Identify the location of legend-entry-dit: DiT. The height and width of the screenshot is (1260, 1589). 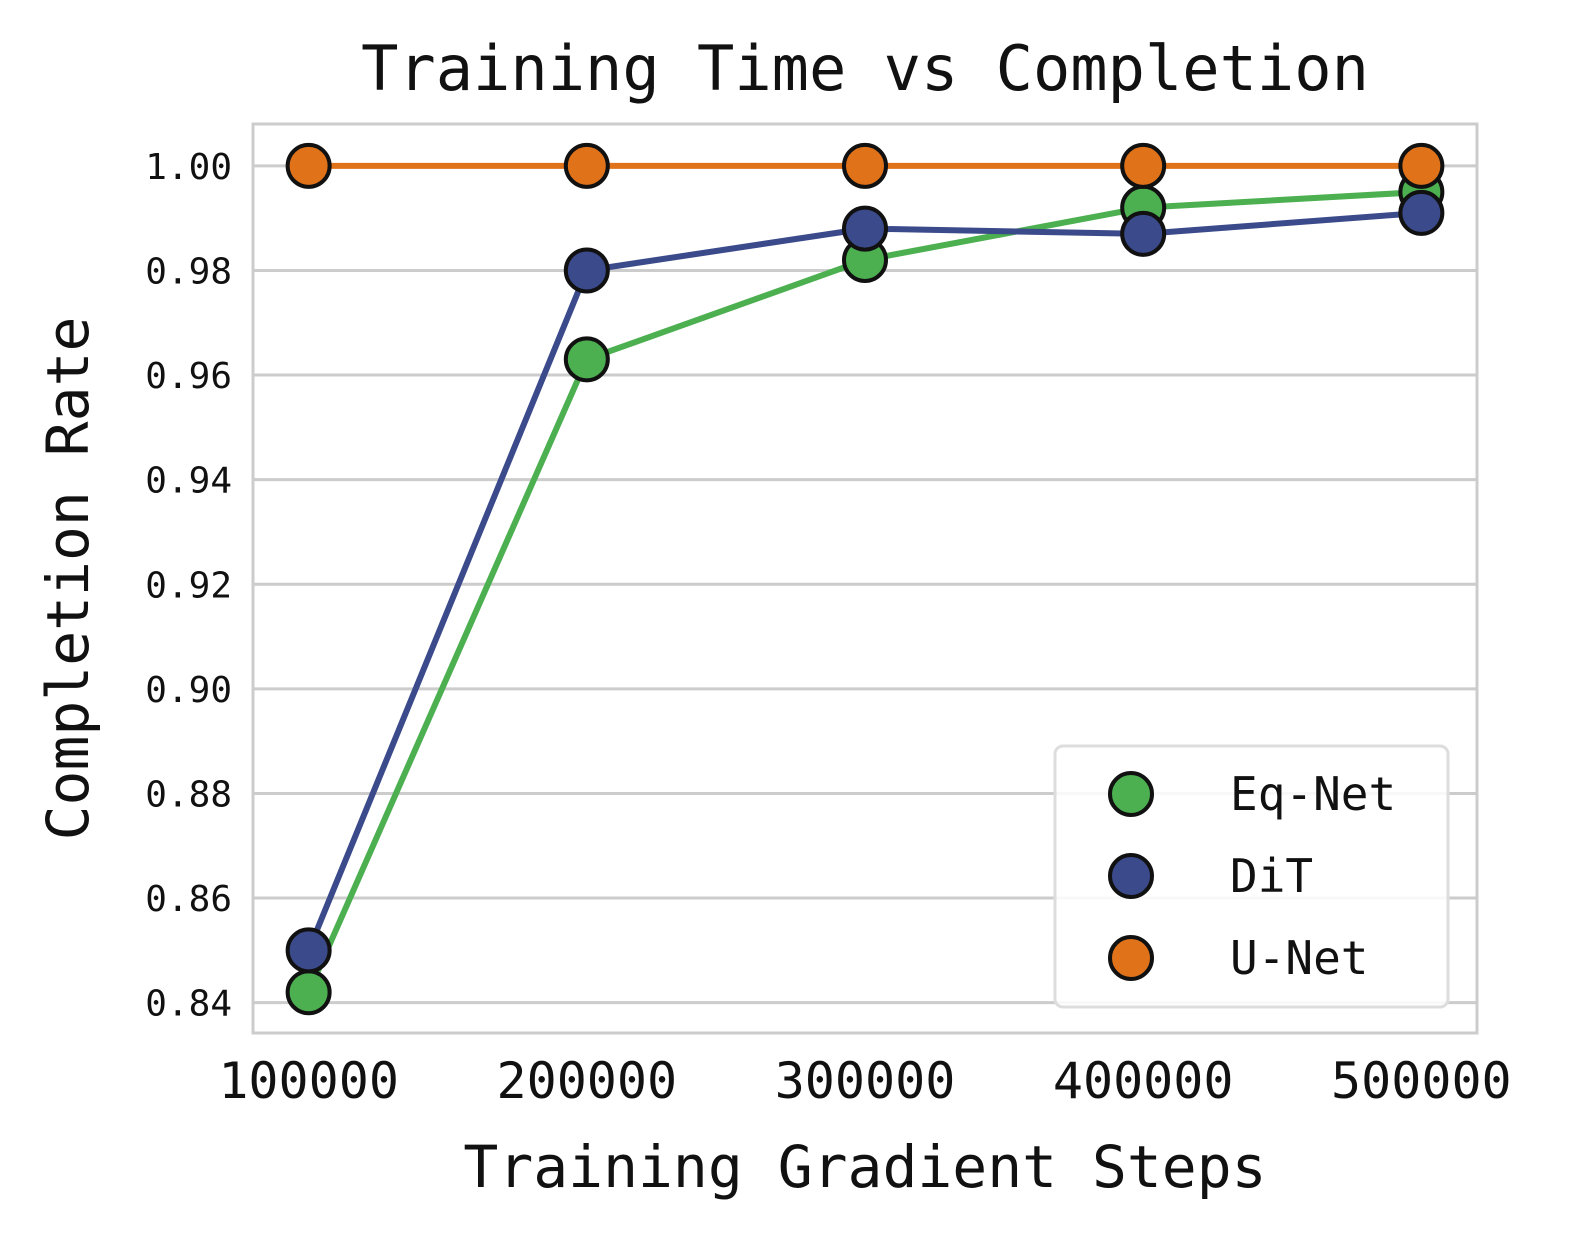
(1210, 876).